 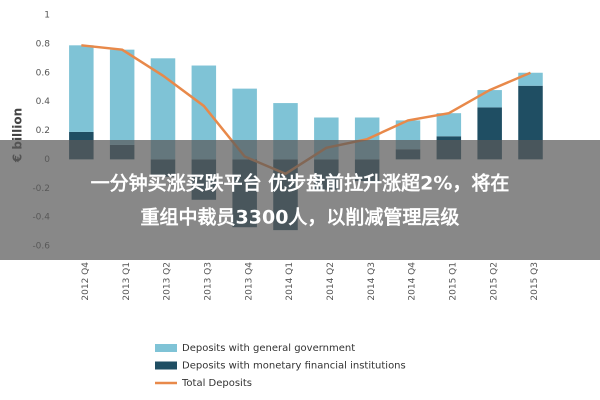 I want to click on x-tick-label: 2014 Q3, so click(x=372, y=281).